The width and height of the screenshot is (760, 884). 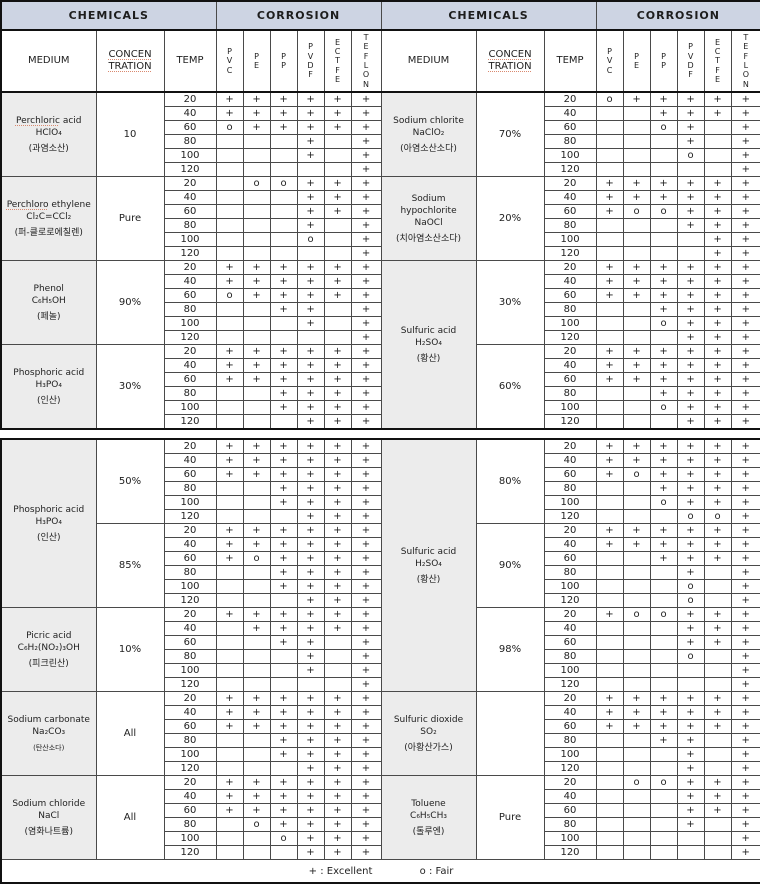 I want to click on temp-cell: 120, so click(x=190, y=852).